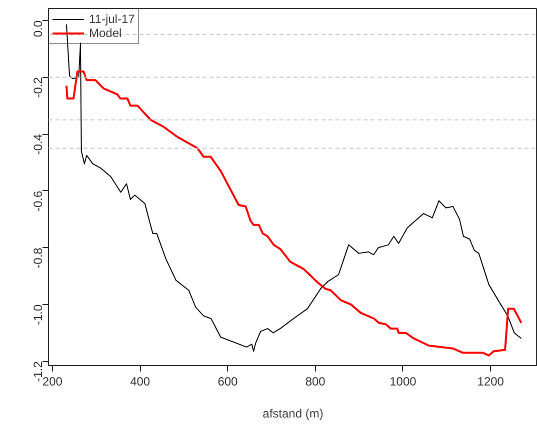 The height and width of the screenshot is (435, 537). What do you see at coordinates (293, 413) in the screenshot?
I see `x-axis-title: afstand (m)` at bounding box center [293, 413].